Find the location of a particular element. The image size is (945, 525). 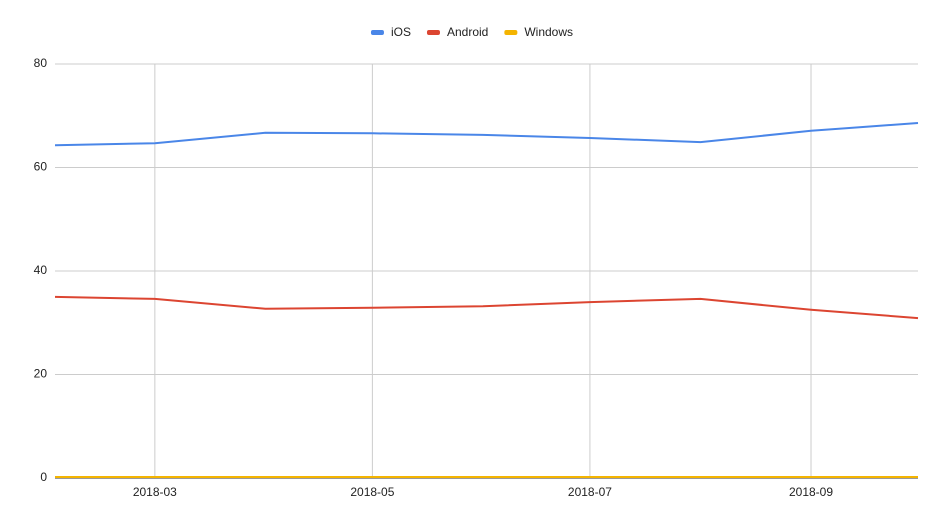

y-tick-label: 20 is located at coordinates (41, 374).